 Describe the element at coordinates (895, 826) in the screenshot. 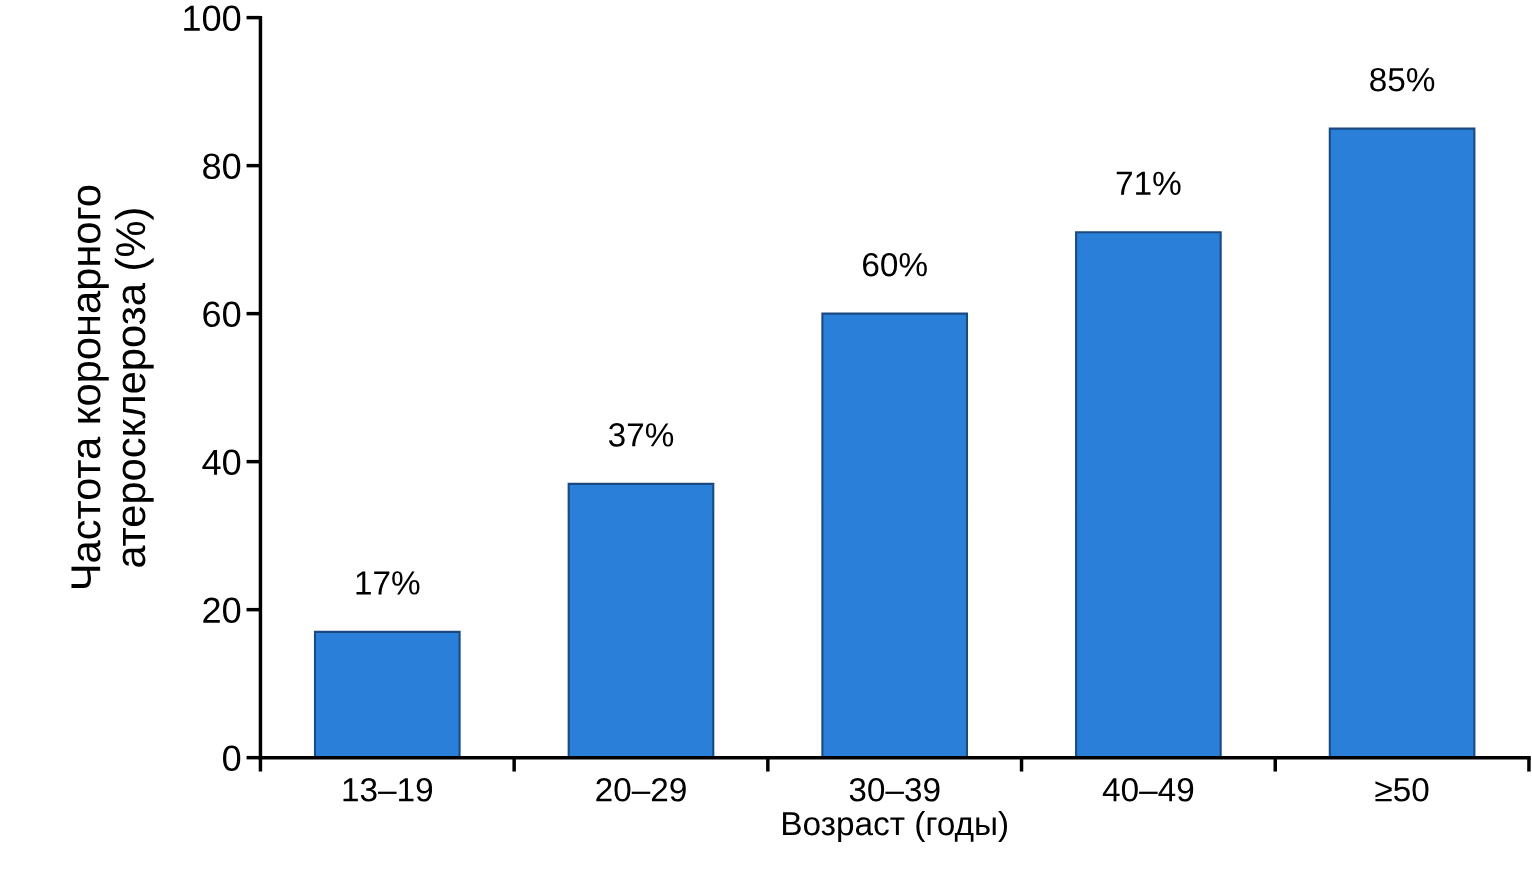

I see `x-axis-title: Возраст (годы)` at that location.